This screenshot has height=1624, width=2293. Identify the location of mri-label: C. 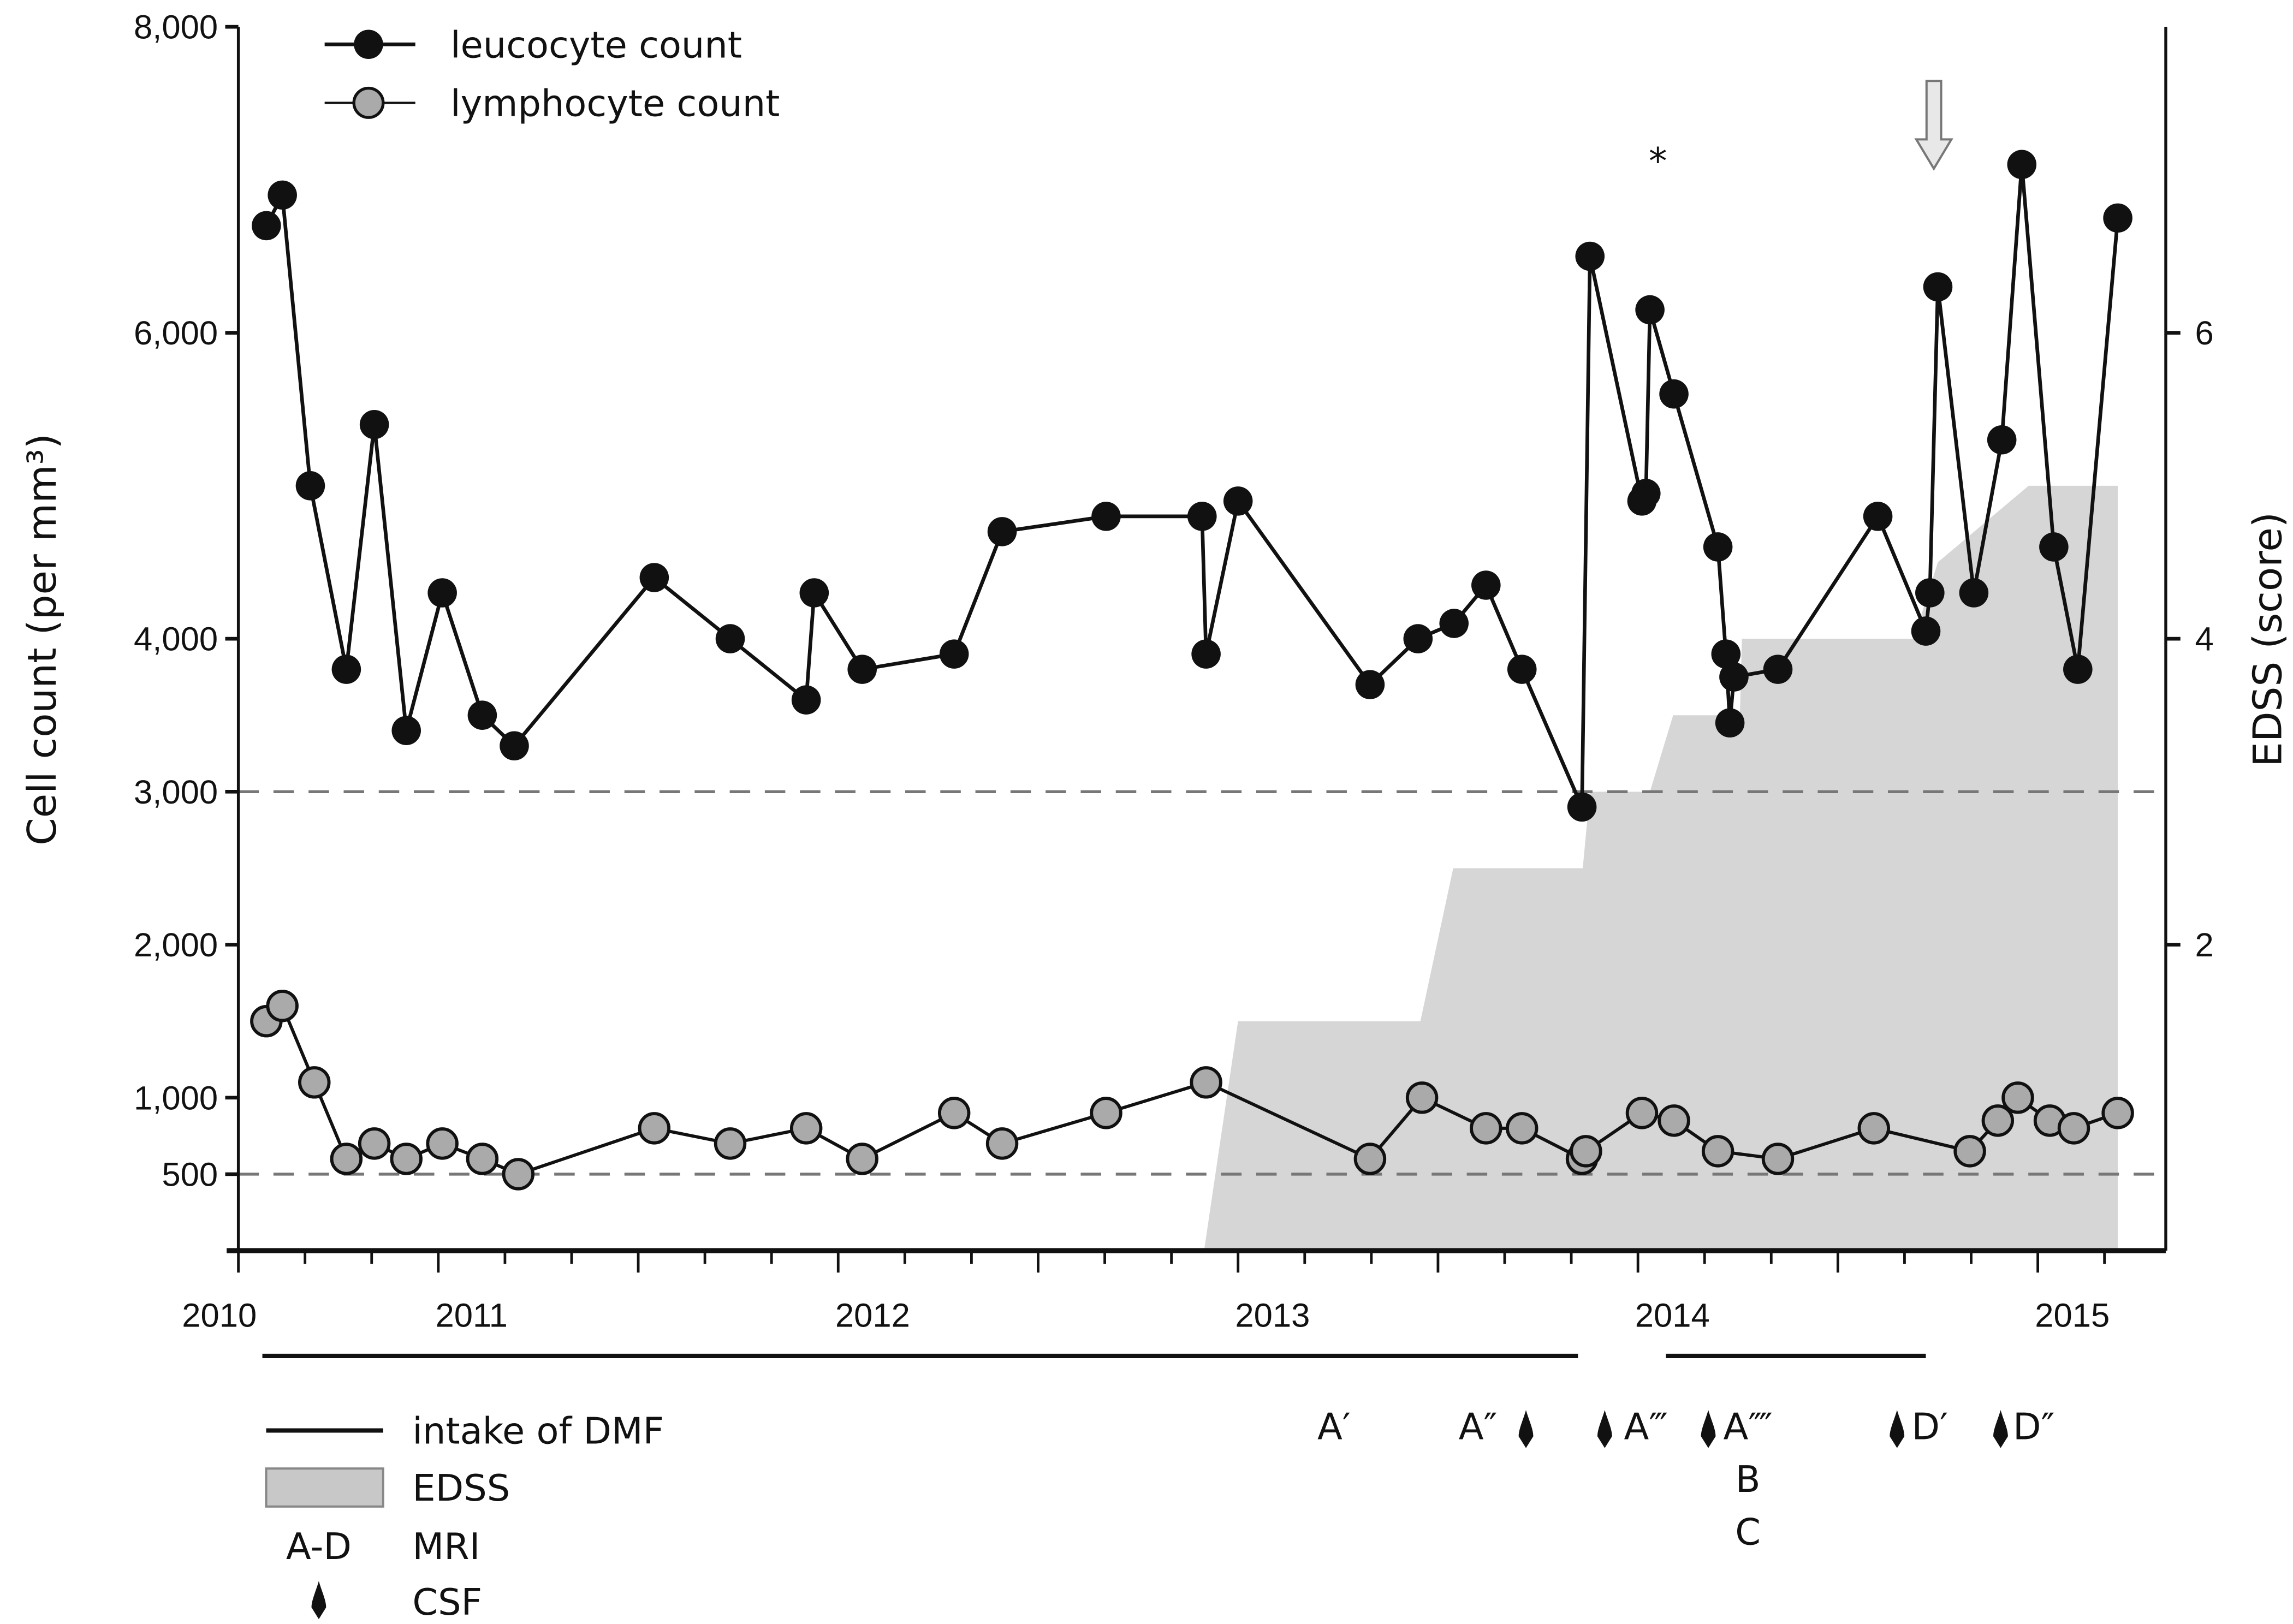
(1748, 1531).